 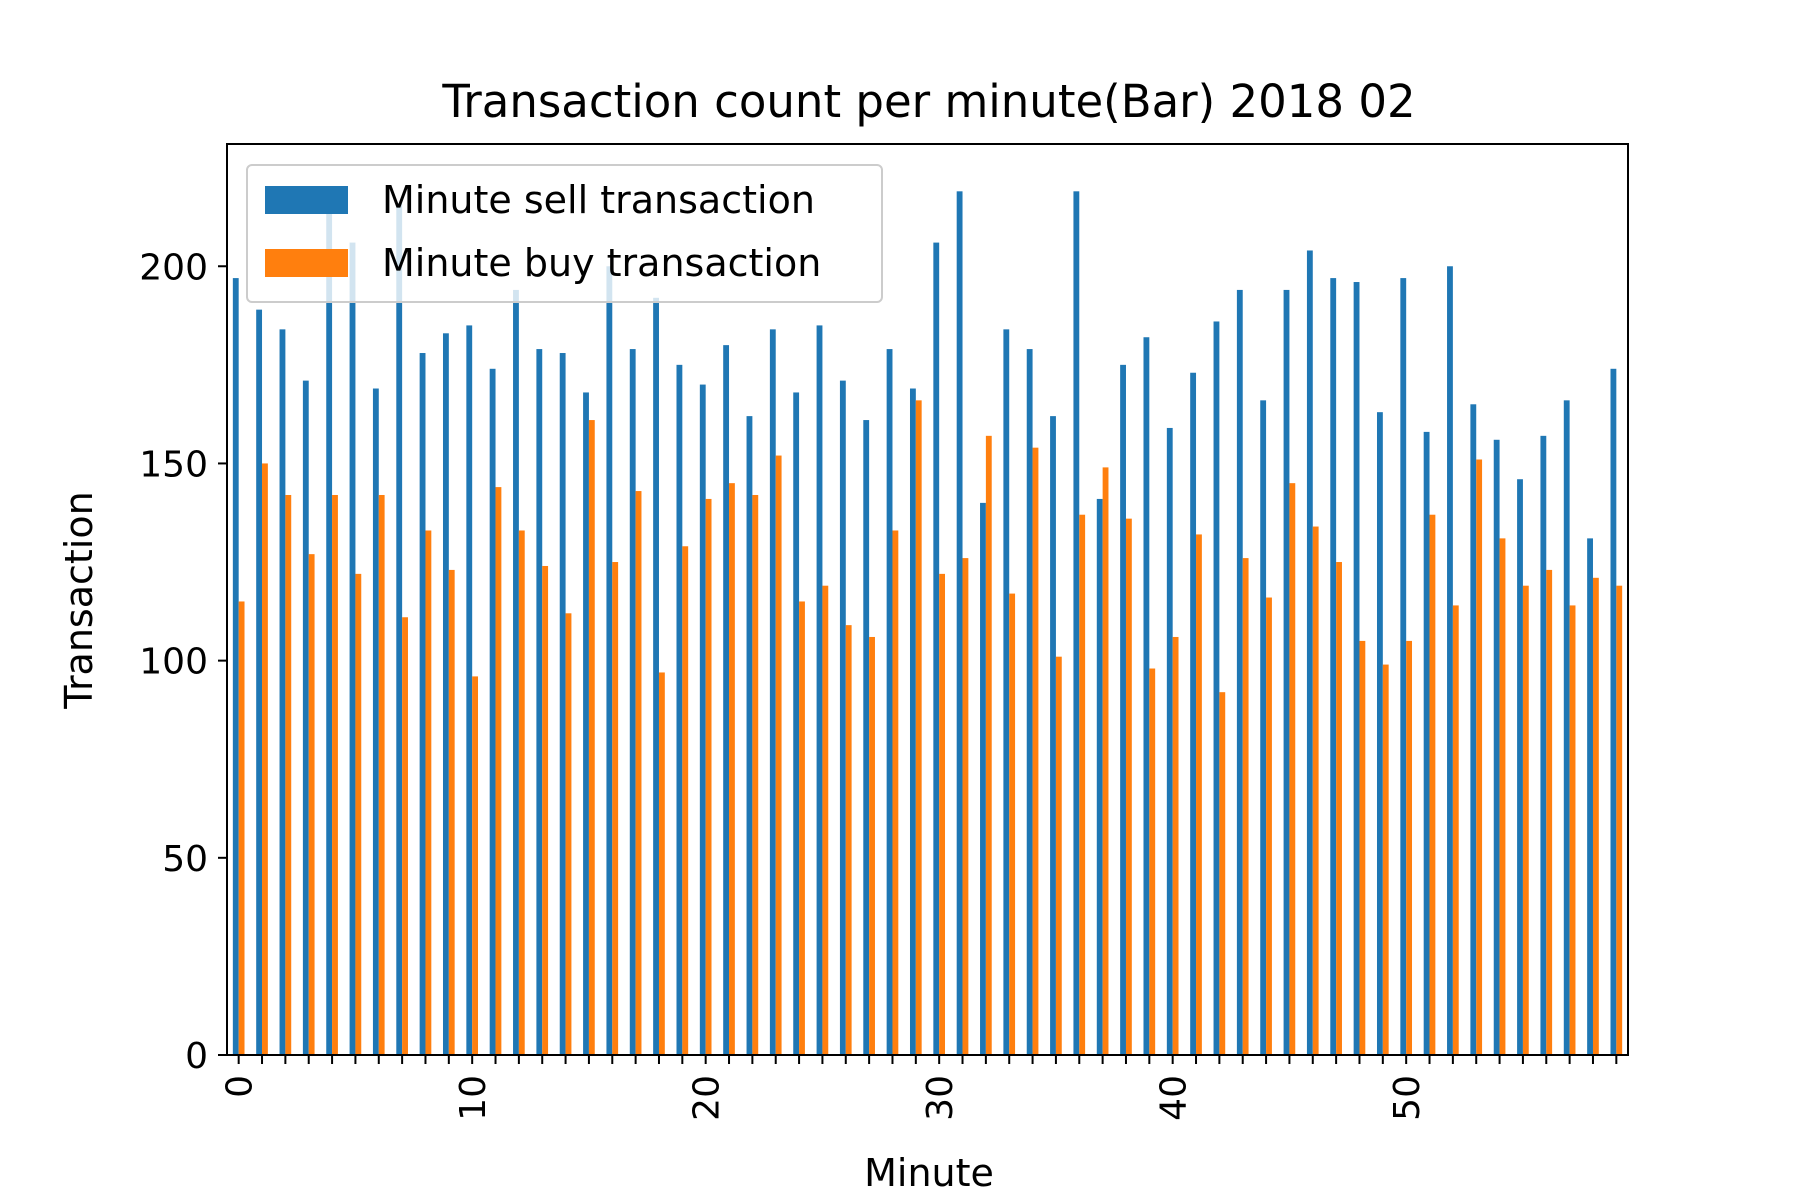 I want to click on y-tick-label: 100, so click(x=173, y=662).